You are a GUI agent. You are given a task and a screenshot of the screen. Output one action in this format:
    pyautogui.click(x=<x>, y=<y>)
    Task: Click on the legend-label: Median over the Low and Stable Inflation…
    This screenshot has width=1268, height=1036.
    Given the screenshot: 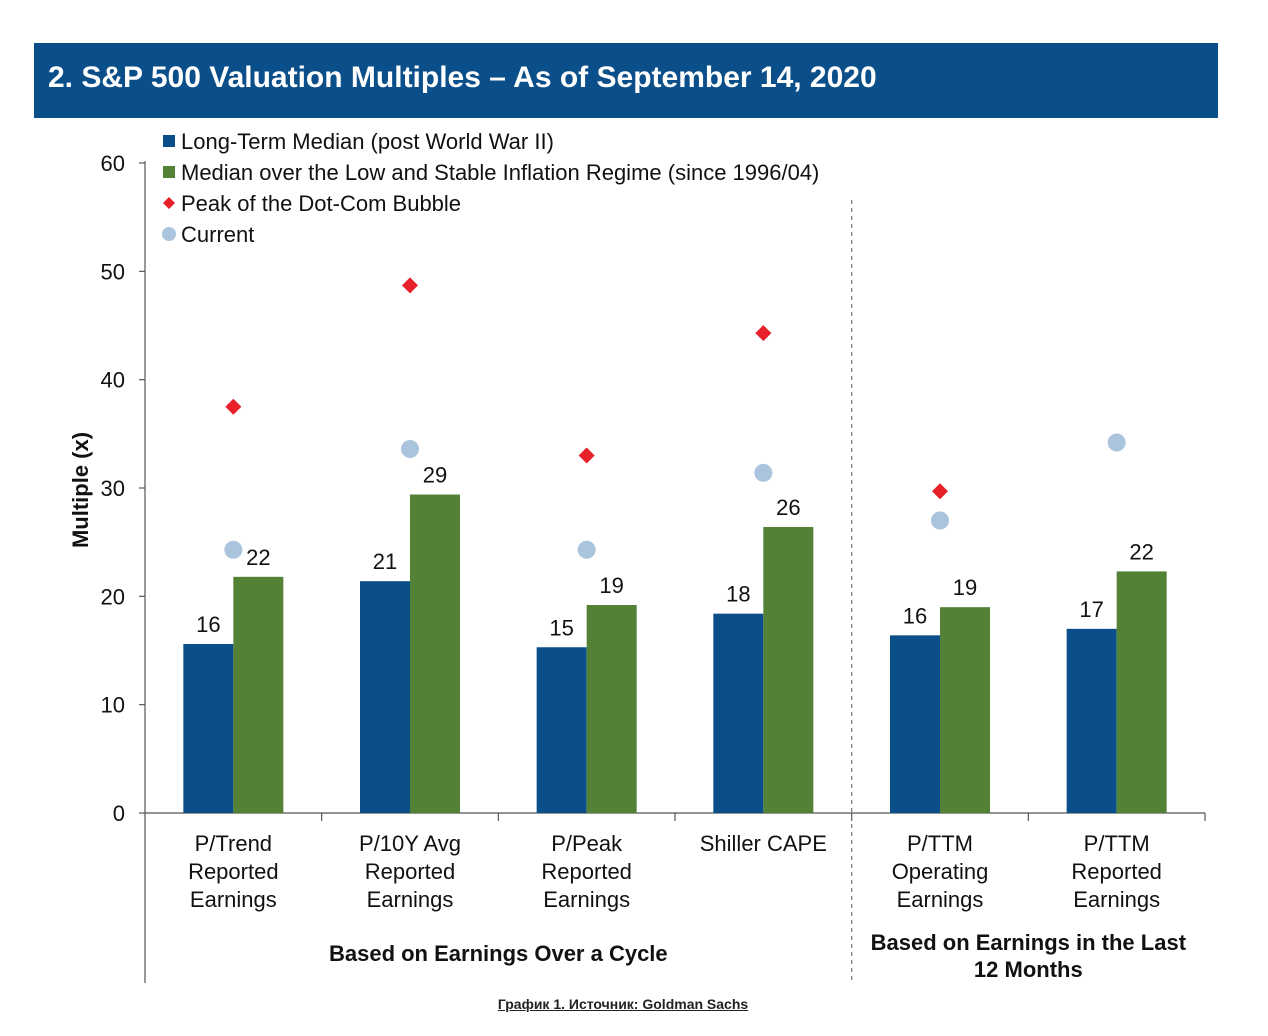 What is the action you would take?
    pyautogui.click(x=500, y=172)
    